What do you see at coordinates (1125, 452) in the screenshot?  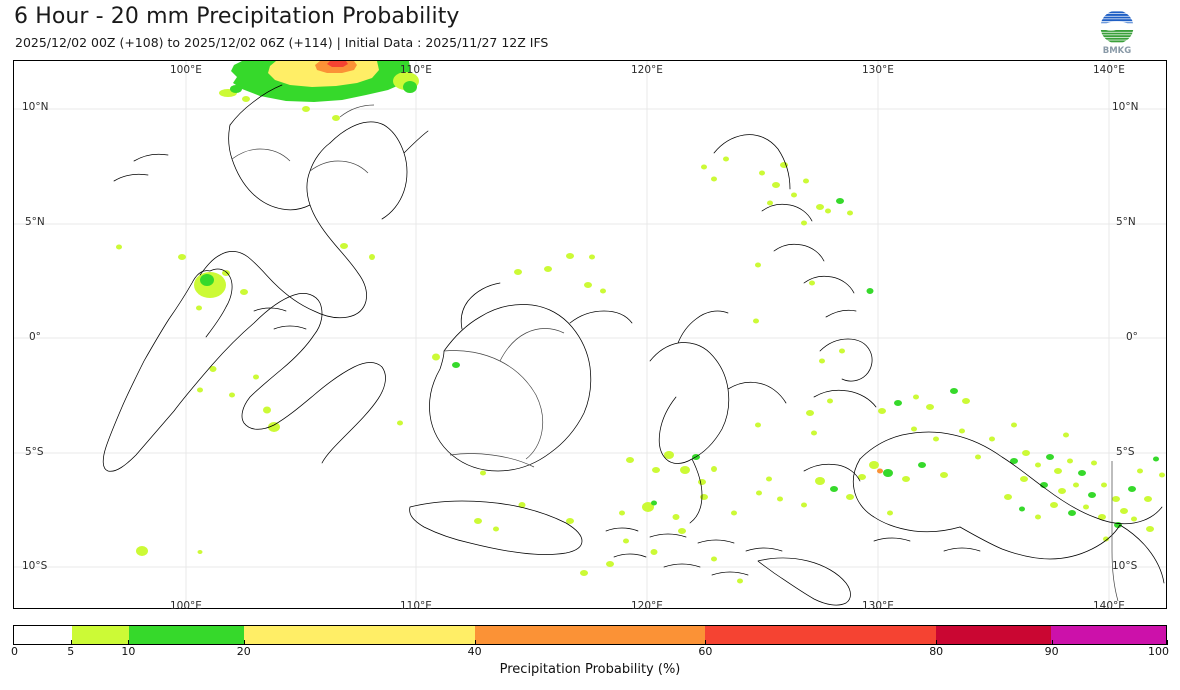 I see `axis-label-lat-right-5s: 5°S` at bounding box center [1125, 452].